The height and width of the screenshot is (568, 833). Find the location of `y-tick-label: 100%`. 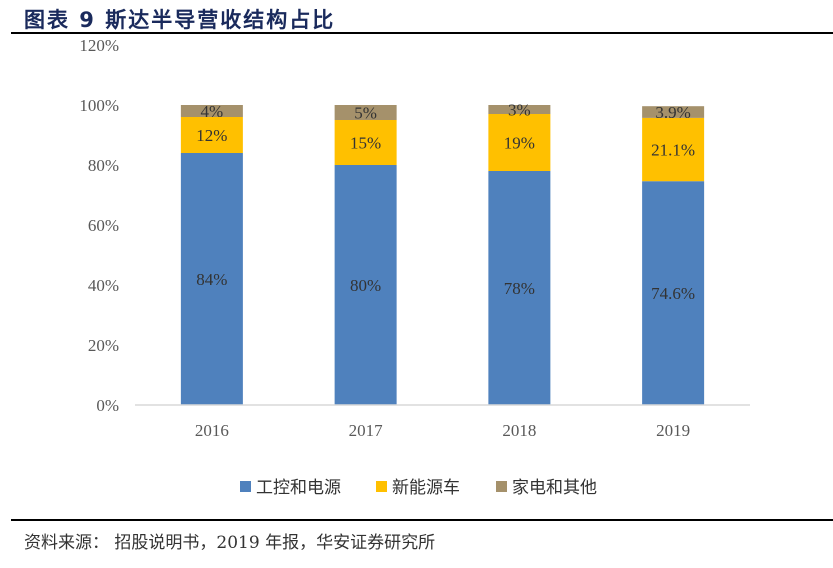

y-tick-label: 100% is located at coordinates (99, 105).